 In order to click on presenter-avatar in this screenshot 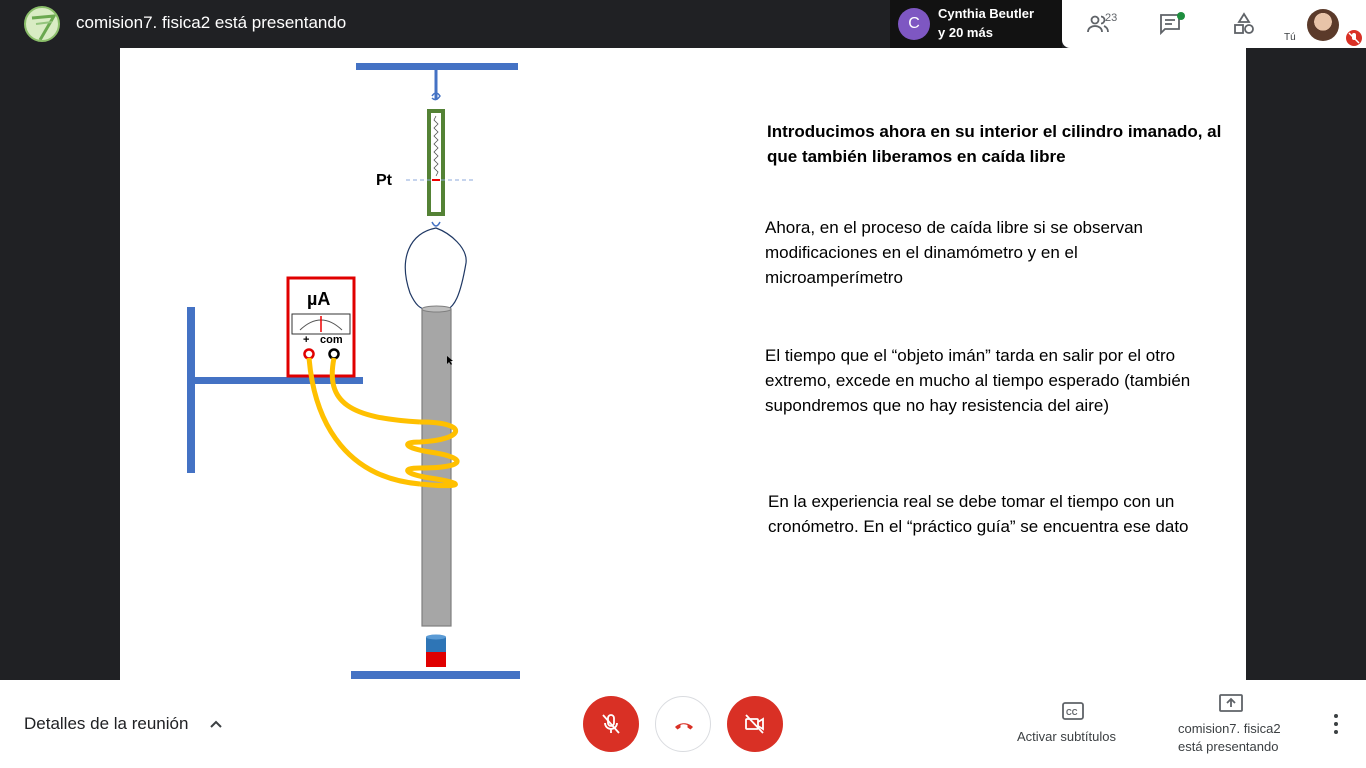, I will do `click(42, 24)`.